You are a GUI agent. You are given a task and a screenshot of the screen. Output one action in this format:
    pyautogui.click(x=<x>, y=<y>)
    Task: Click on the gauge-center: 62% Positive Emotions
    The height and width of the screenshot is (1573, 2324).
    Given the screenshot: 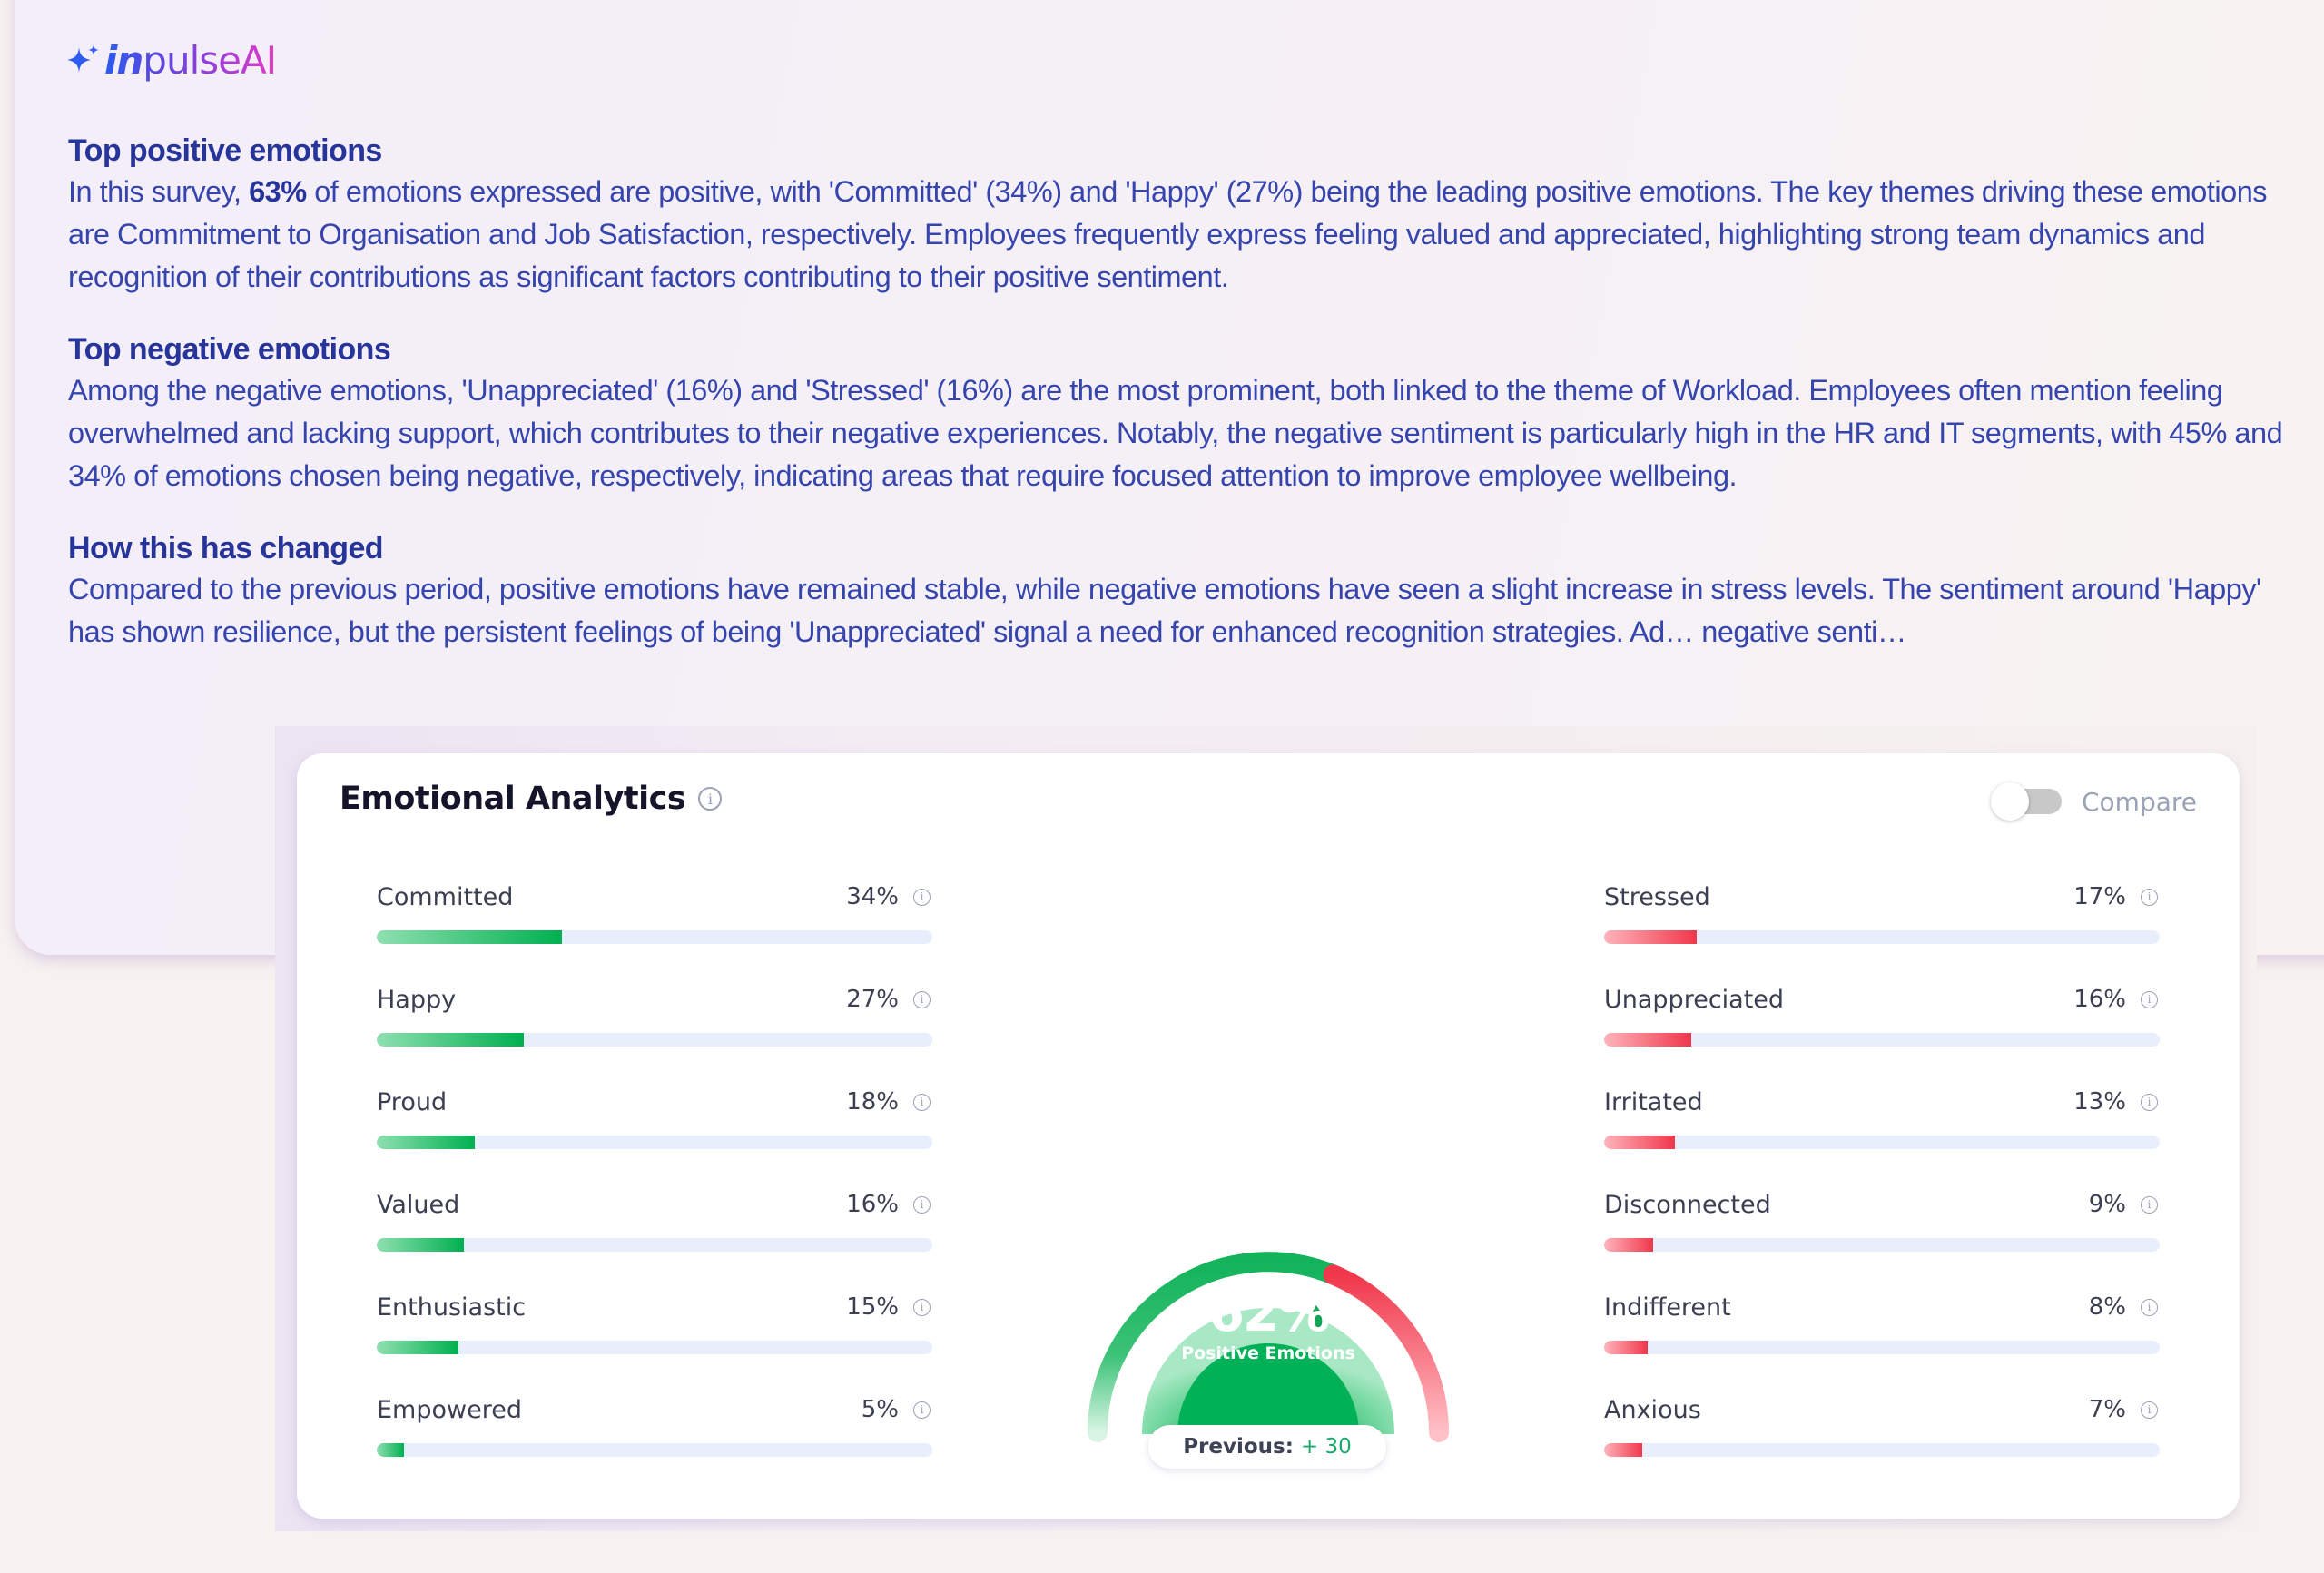 What is the action you would take?
    pyautogui.click(x=1268, y=1322)
    